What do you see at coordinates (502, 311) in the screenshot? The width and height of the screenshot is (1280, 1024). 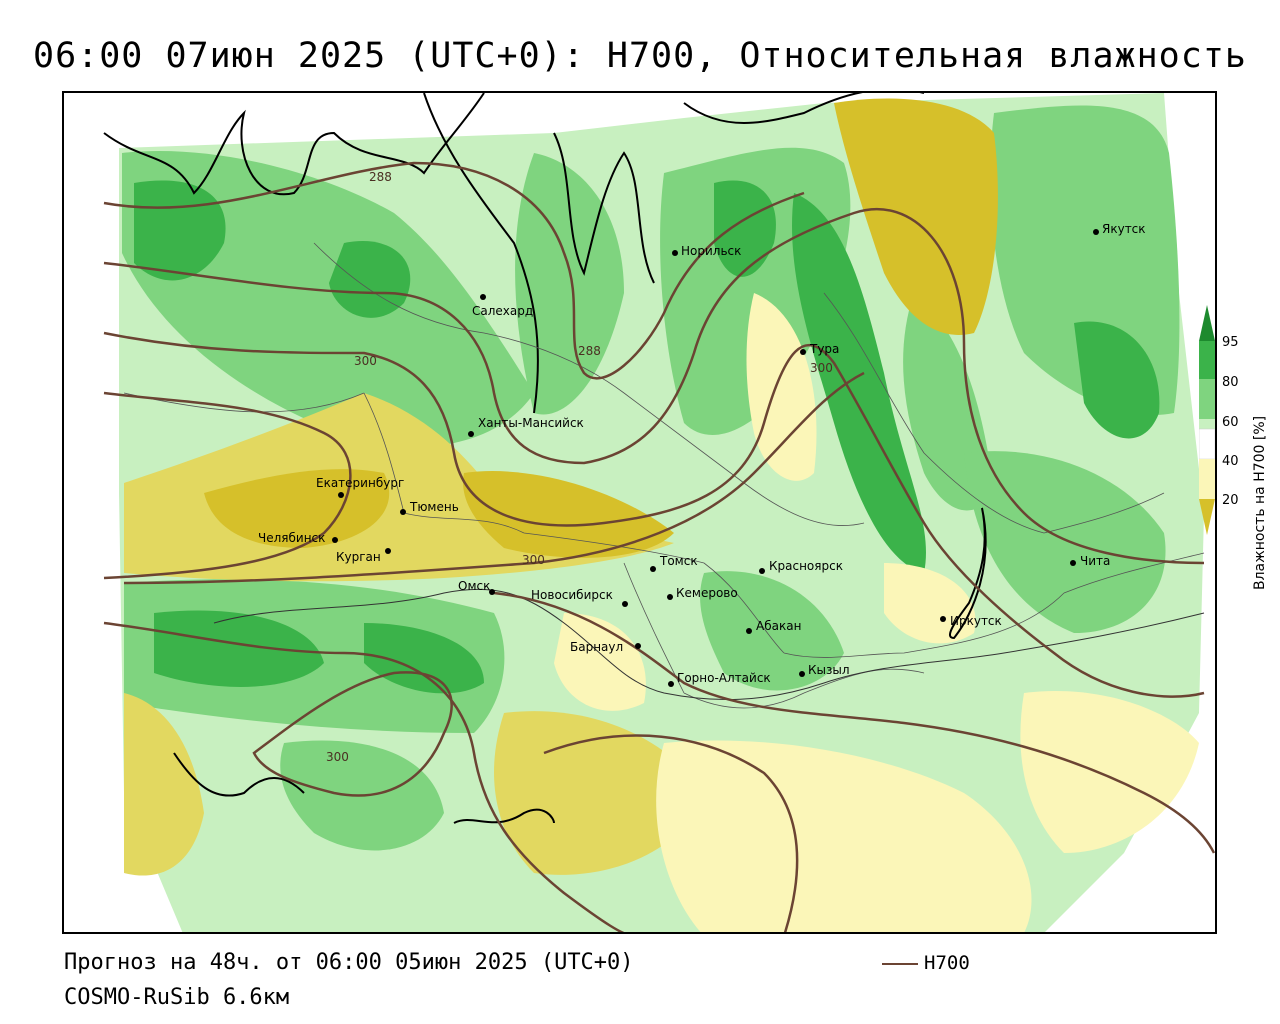 I see `svg-text: Салехард` at bounding box center [502, 311].